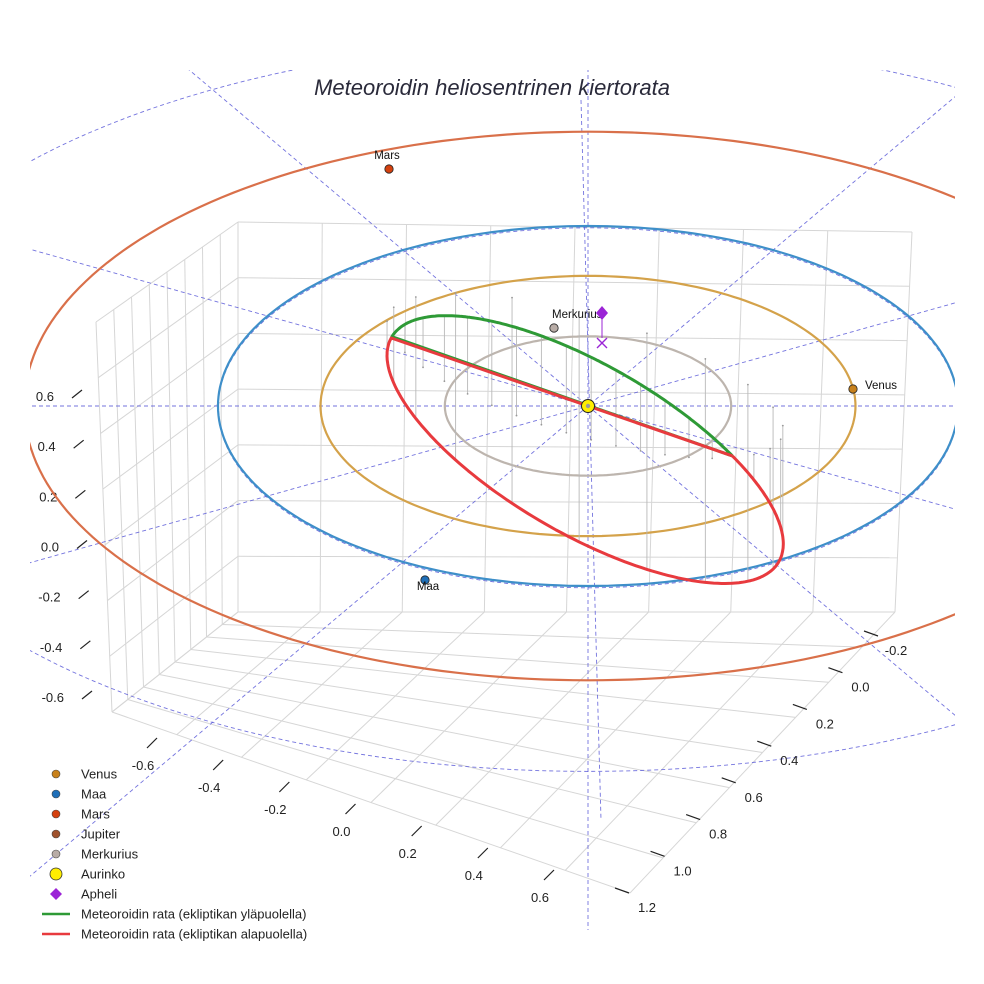 The image size is (984, 984). I want to click on x-tick-label: 0.2, so click(408, 853).